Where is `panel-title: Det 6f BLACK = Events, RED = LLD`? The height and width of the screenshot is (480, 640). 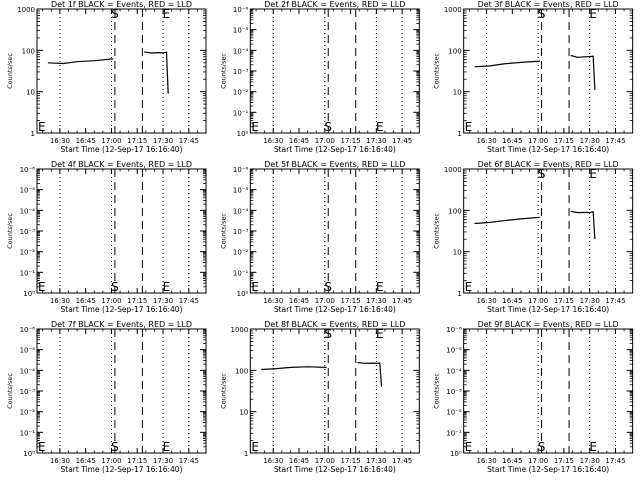 panel-title: Det 6f BLACK = Events, RED = LLD is located at coordinates (548, 164).